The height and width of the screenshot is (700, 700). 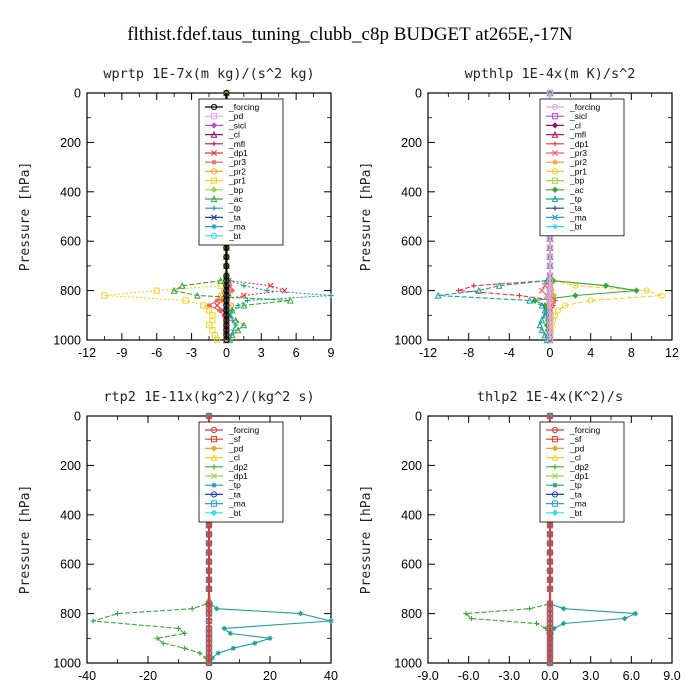 I want to click on legend-label: _sicl, so click(x=237, y=125).